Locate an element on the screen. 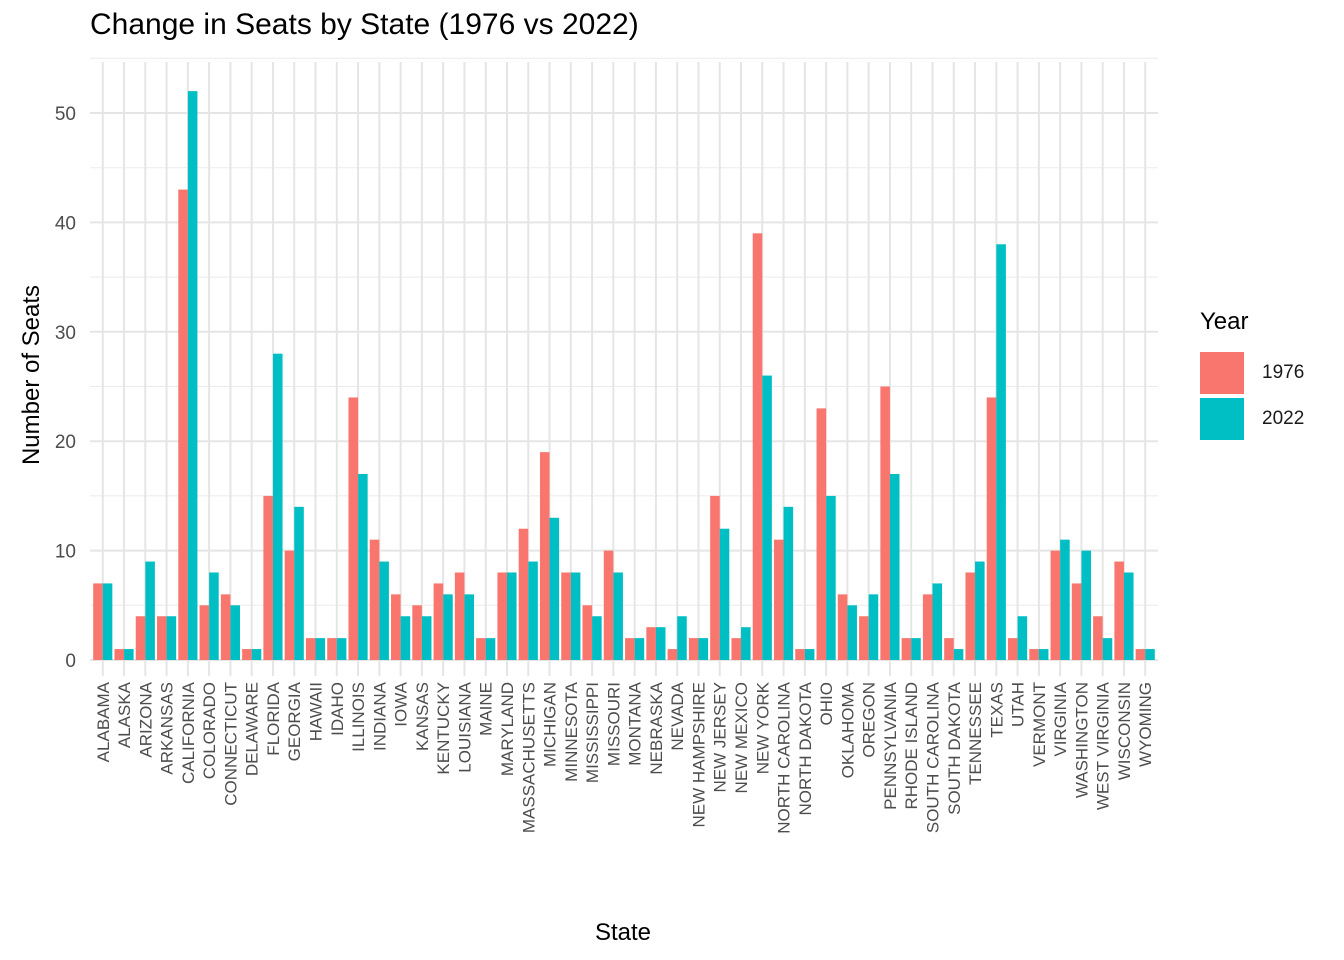 This screenshot has height=960, width=1344. bar-1976-rhode-island is located at coordinates (906, 649).